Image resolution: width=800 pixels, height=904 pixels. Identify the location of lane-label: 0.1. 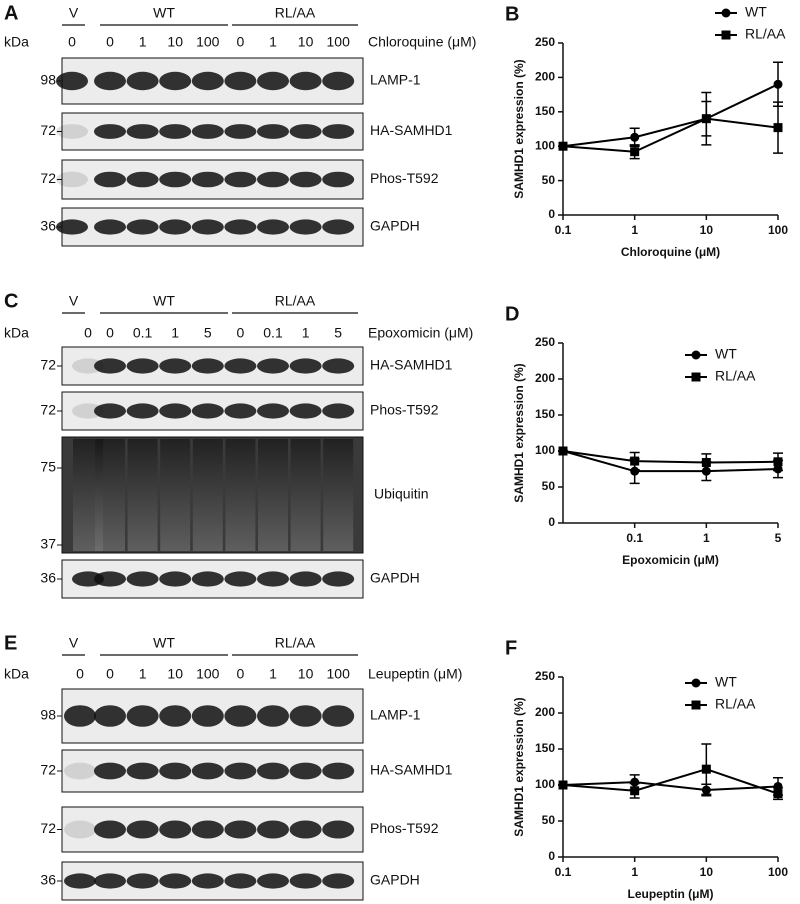
(143, 333).